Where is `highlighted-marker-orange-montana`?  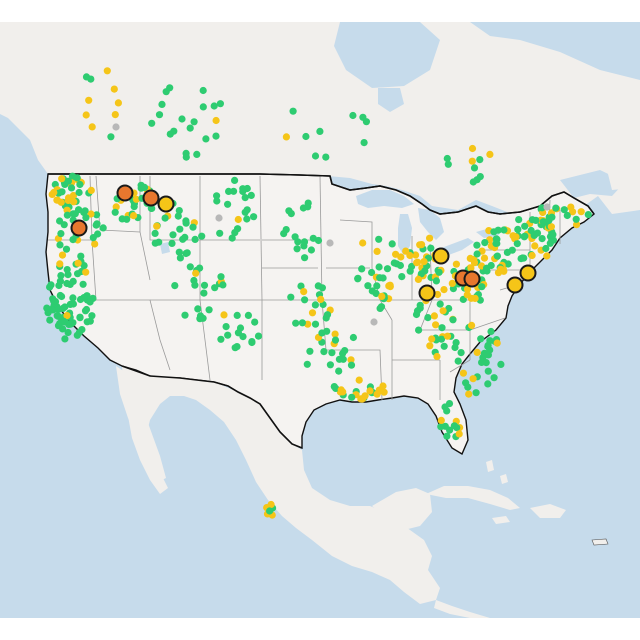 highlighted-marker-orange-montana is located at coordinates (151, 198).